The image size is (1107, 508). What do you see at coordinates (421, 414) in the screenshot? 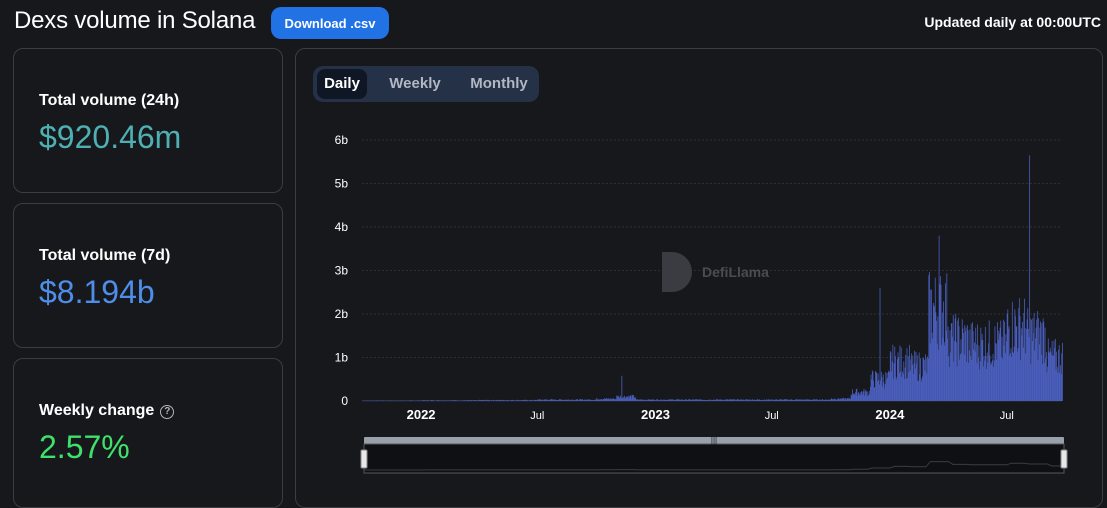
I see `x-tick-label: 2022` at bounding box center [421, 414].